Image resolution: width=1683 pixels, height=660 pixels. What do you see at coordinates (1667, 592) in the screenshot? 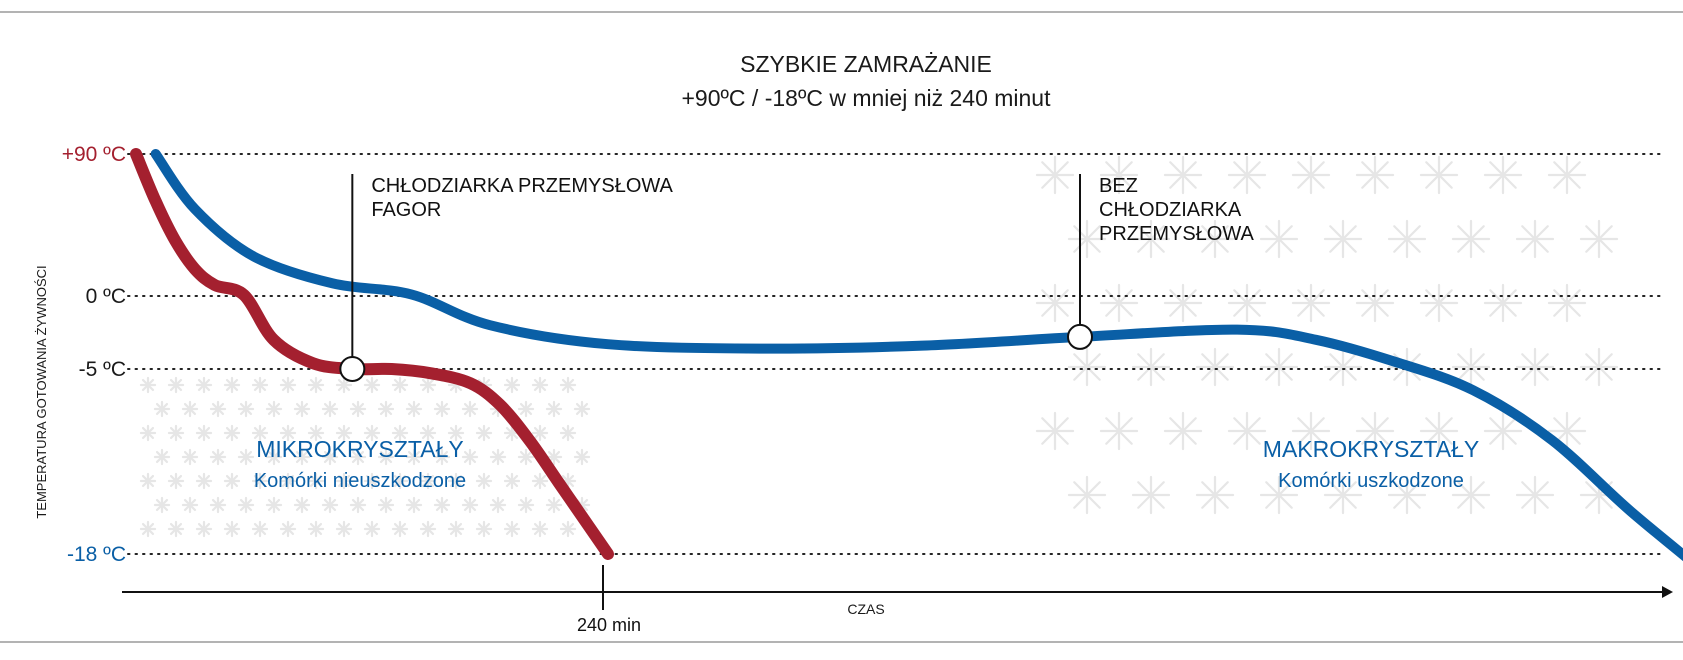
I see `arrow-right-icon` at bounding box center [1667, 592].